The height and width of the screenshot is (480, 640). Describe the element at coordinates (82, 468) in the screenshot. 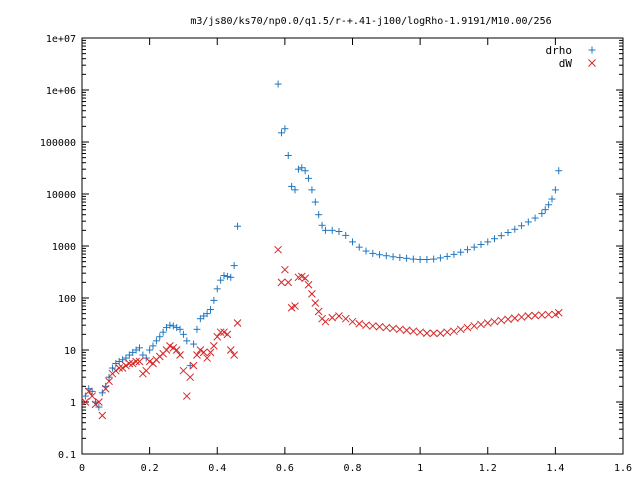

I see `x-tick-label: 0` at that location.